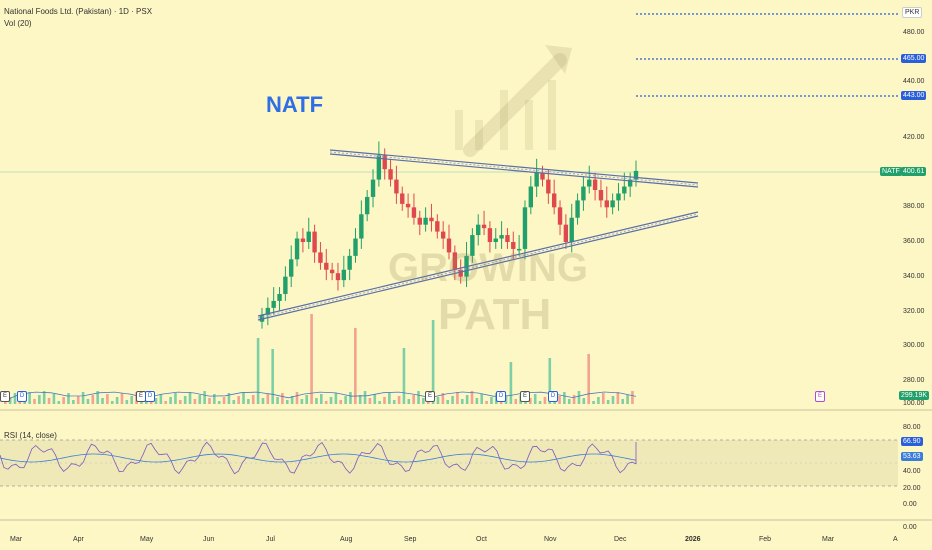  What do you see at coordinates (910, 527) in the screenshot?
I see `rsi-axis-label: 0.00` at bounding box center [910, 527].